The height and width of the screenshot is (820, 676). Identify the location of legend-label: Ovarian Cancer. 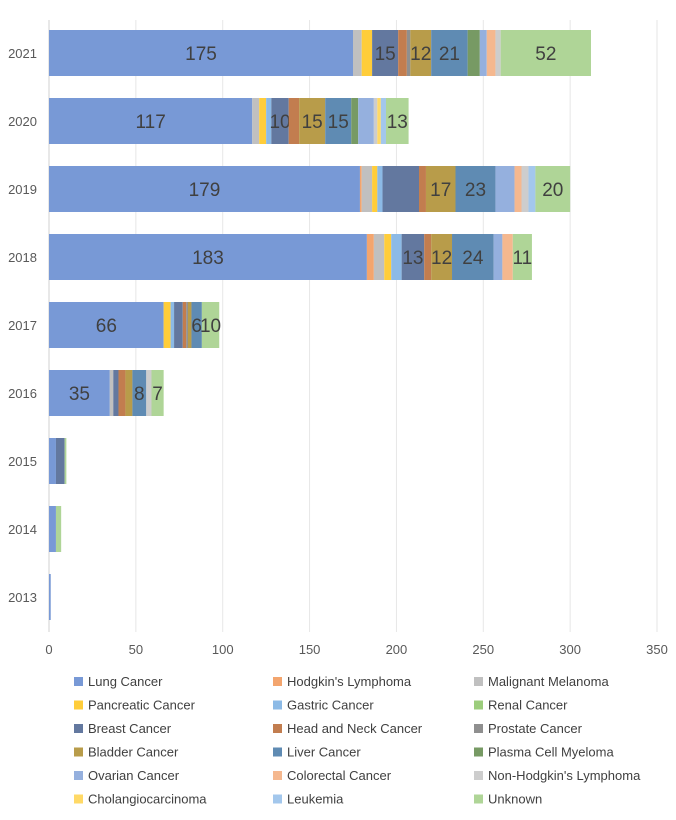
(134, 775).